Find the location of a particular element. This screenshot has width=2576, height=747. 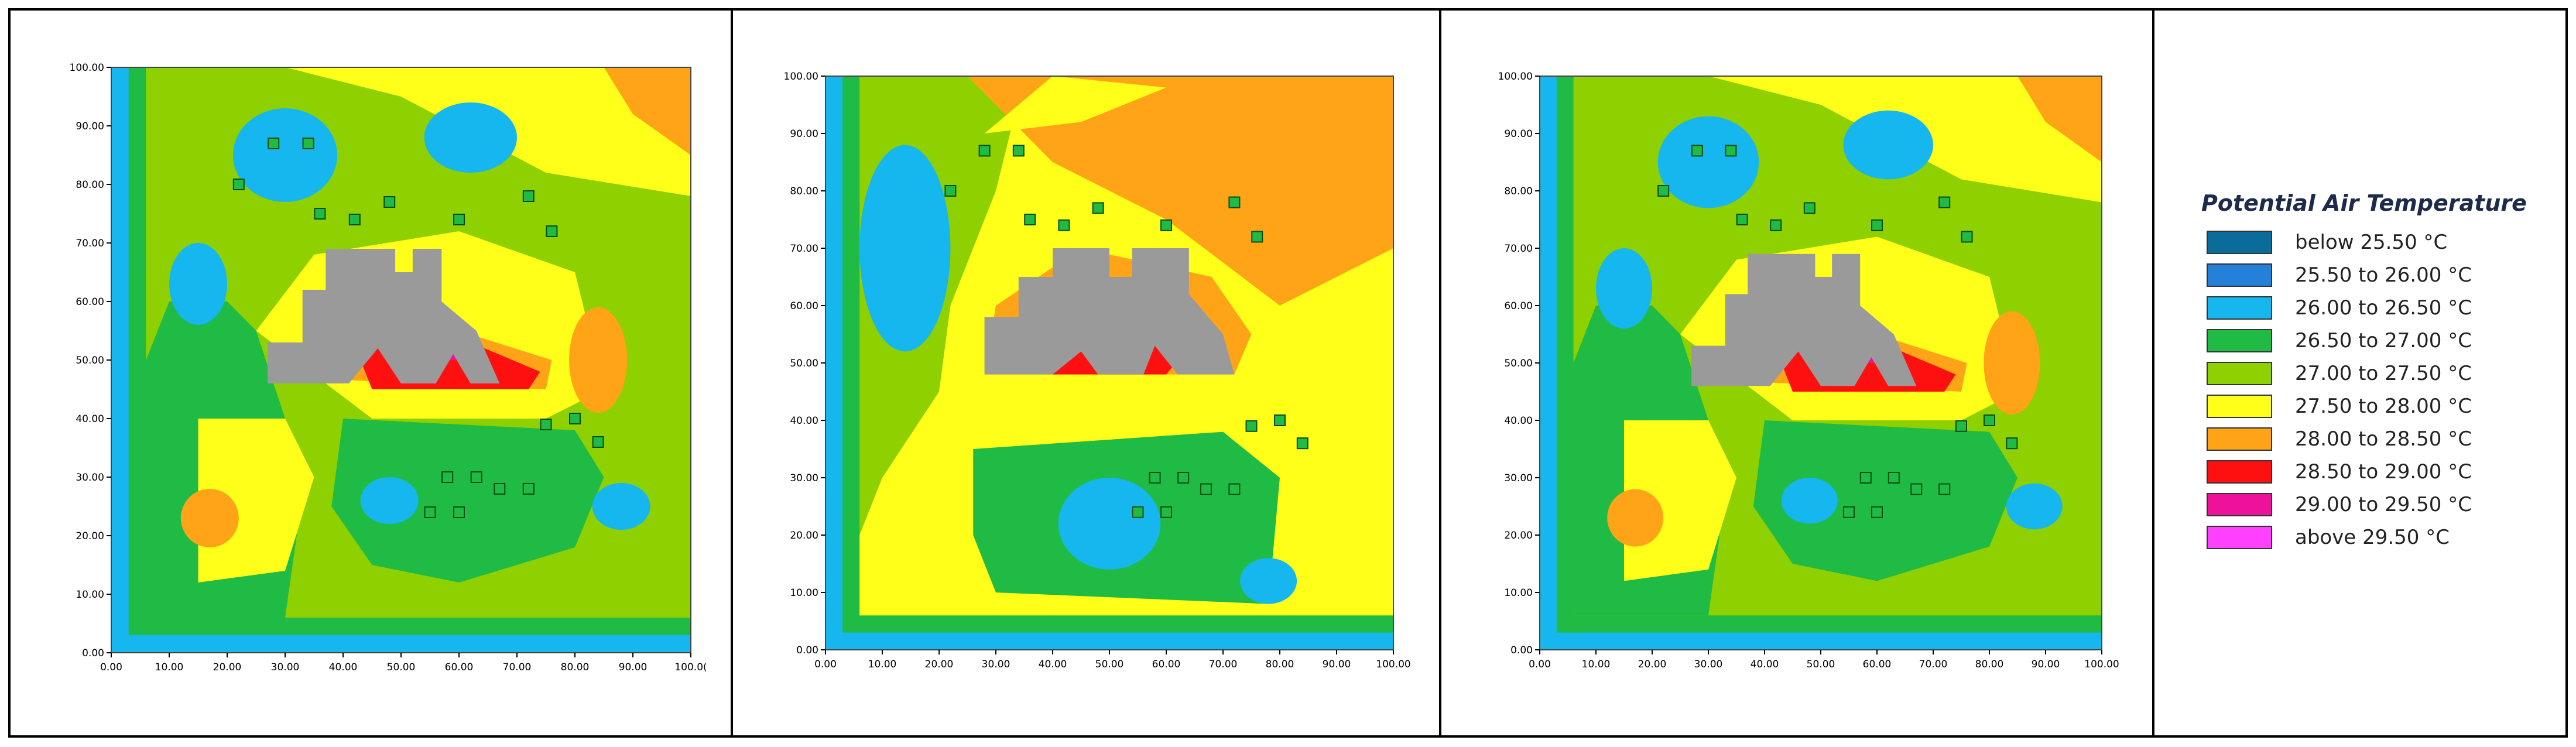

field-warm-north is located at coordinates (1075, 104).